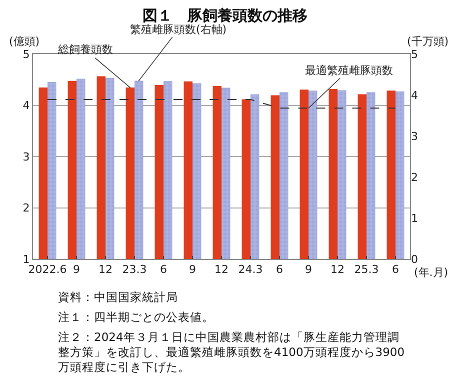  I want to click on x-tick-label: 25.3, so click(366, 269).